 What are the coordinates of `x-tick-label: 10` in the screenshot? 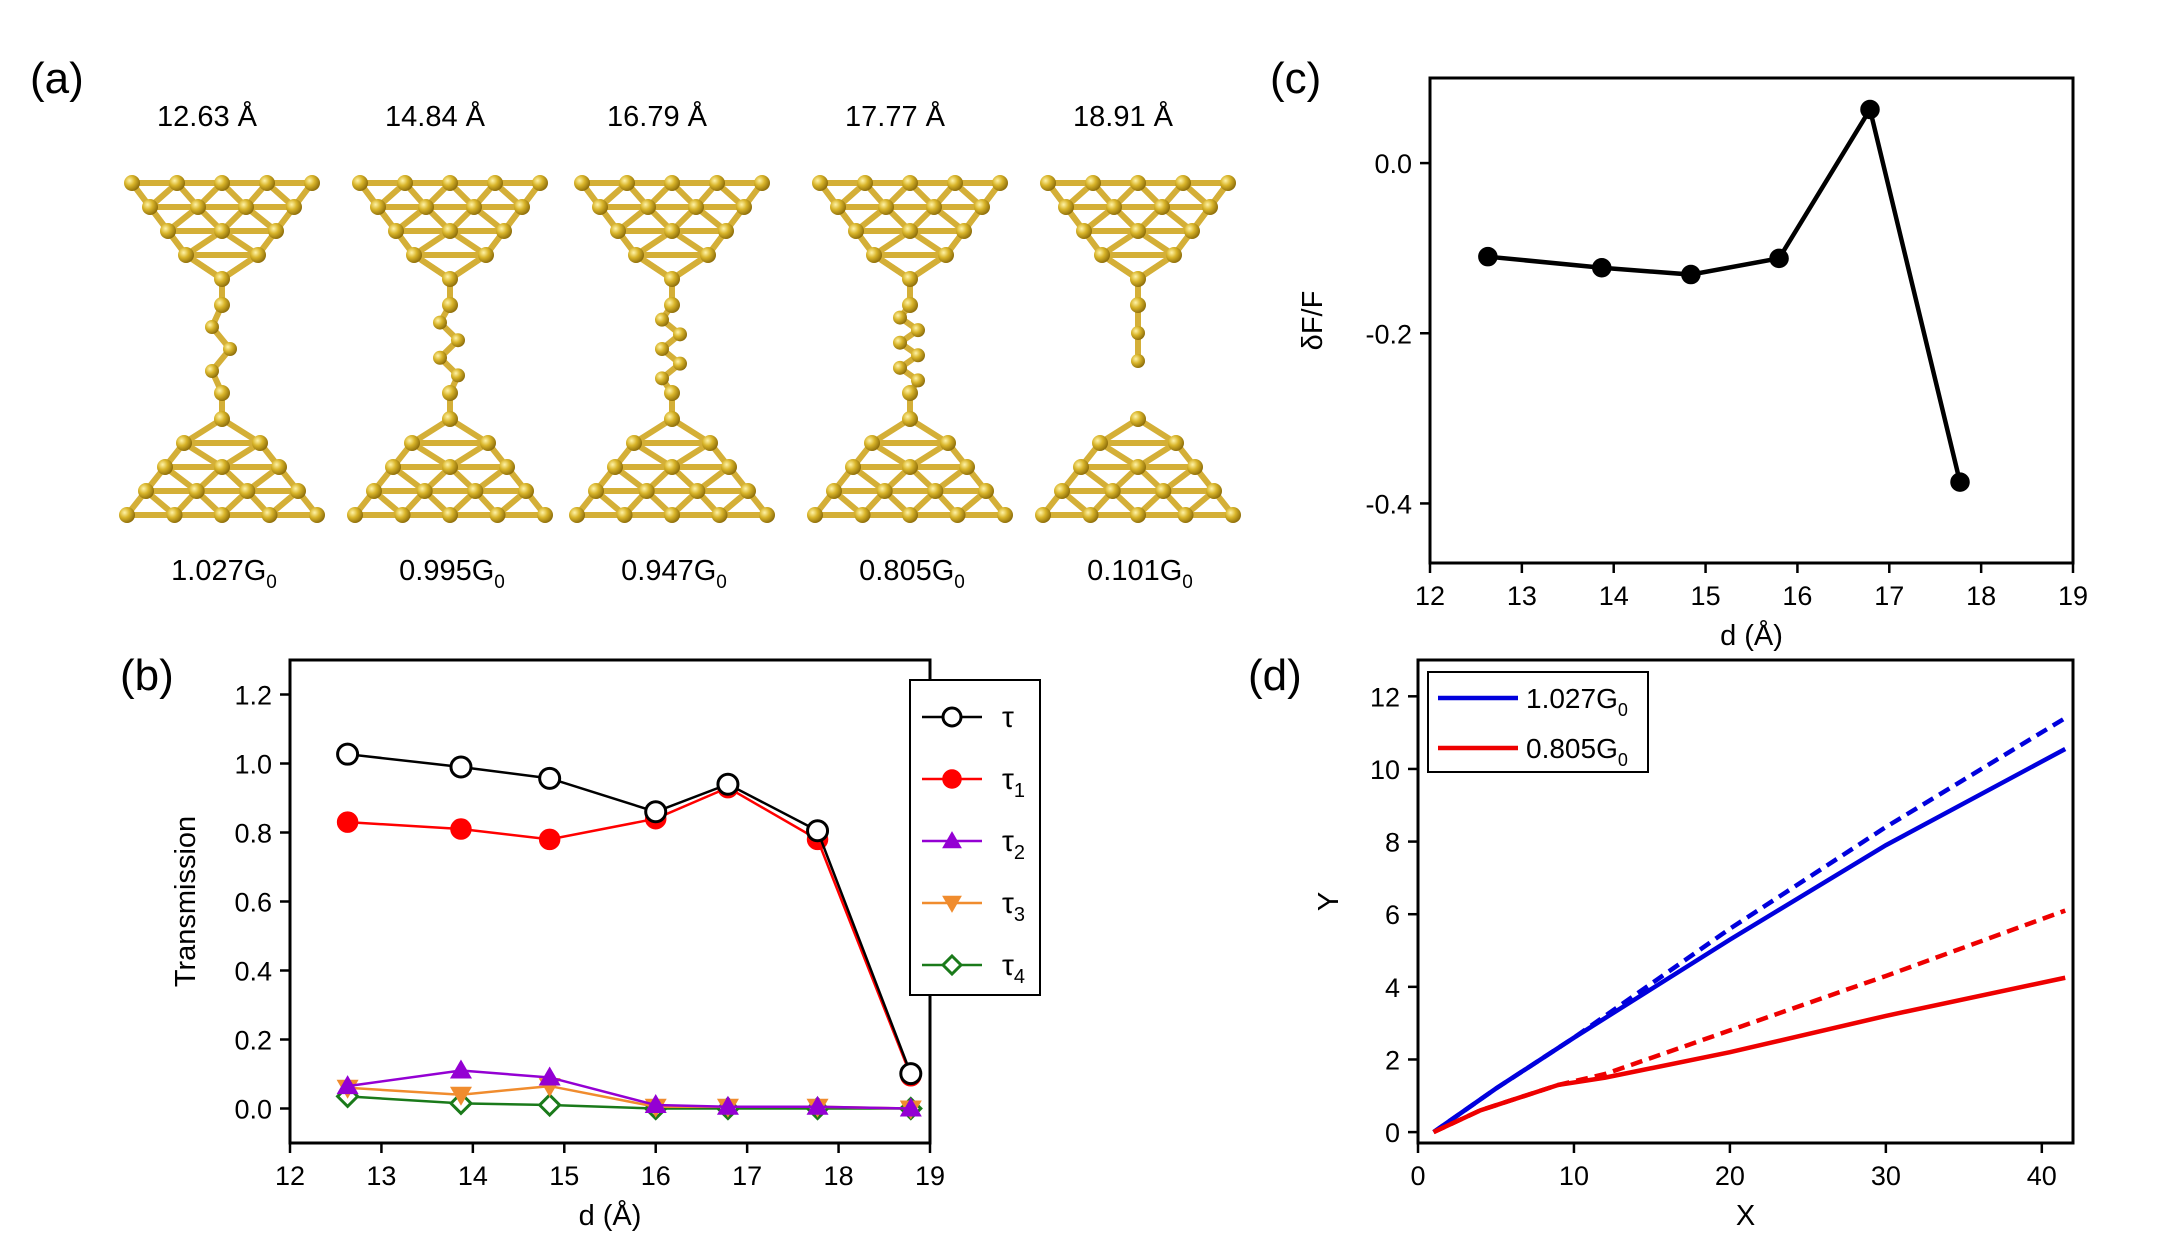 It's located at (1574, 1176).